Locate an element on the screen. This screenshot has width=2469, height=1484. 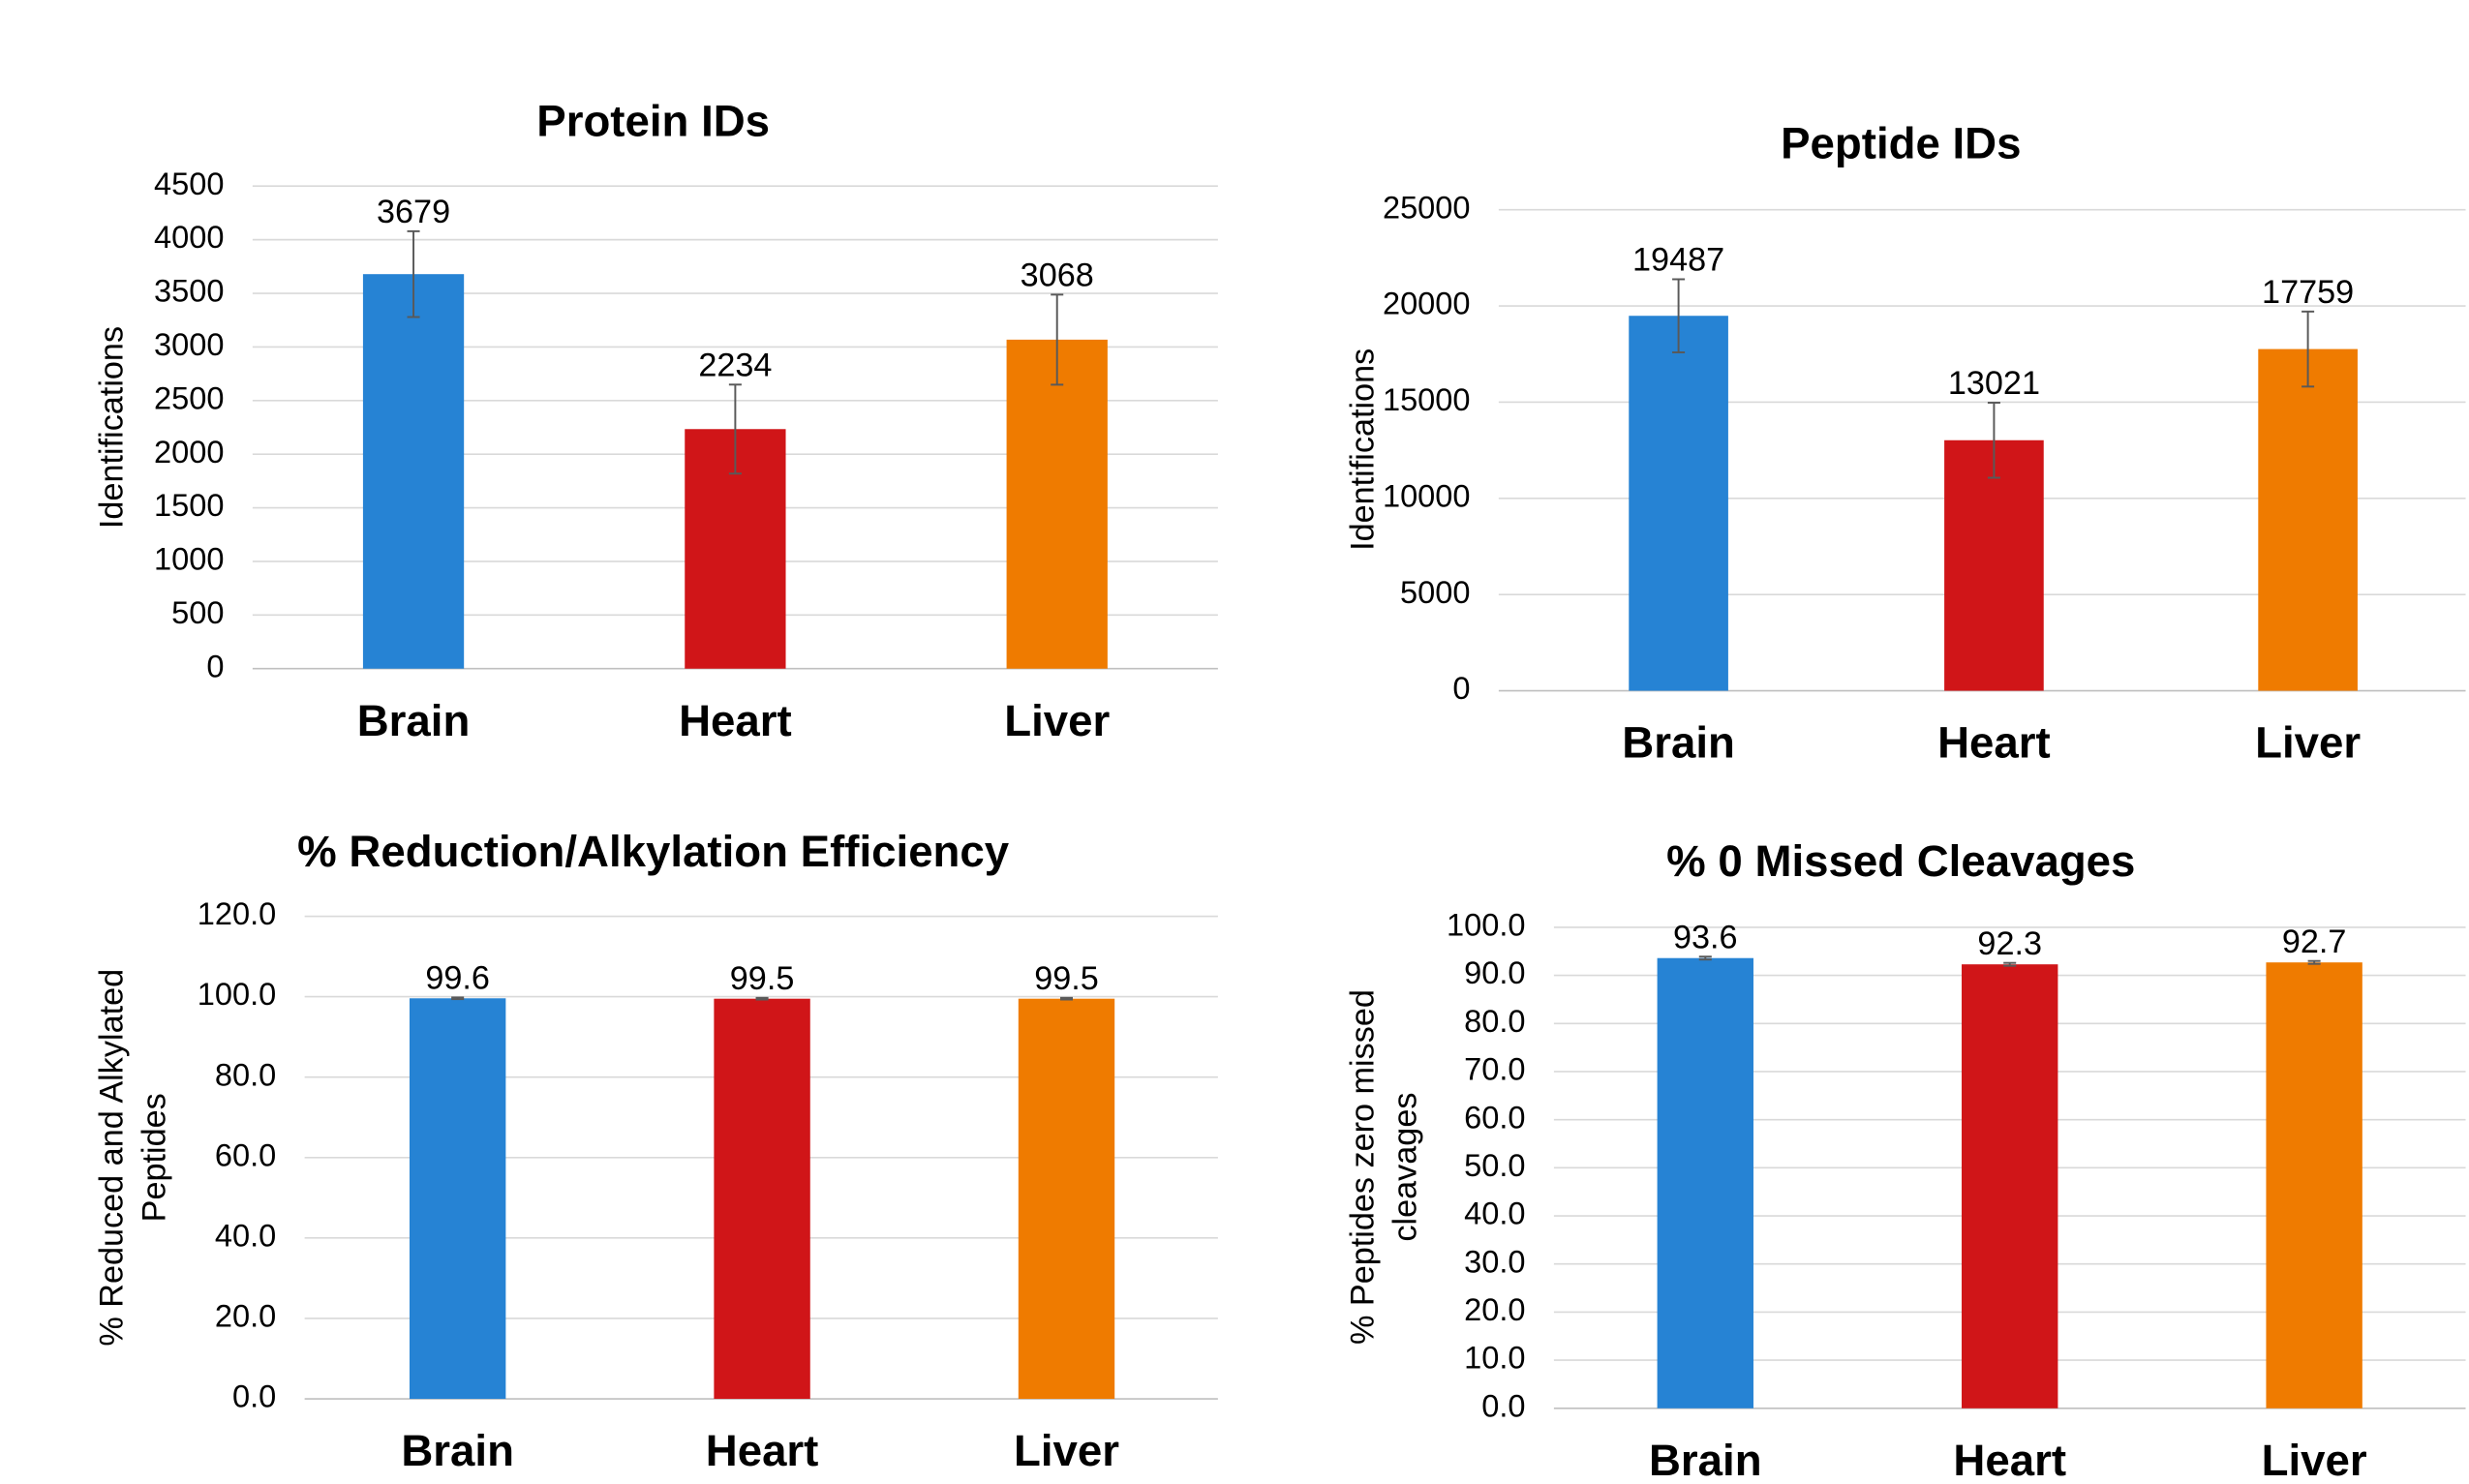
y-tick-label: 2000 is located at coordinates (189, 452).